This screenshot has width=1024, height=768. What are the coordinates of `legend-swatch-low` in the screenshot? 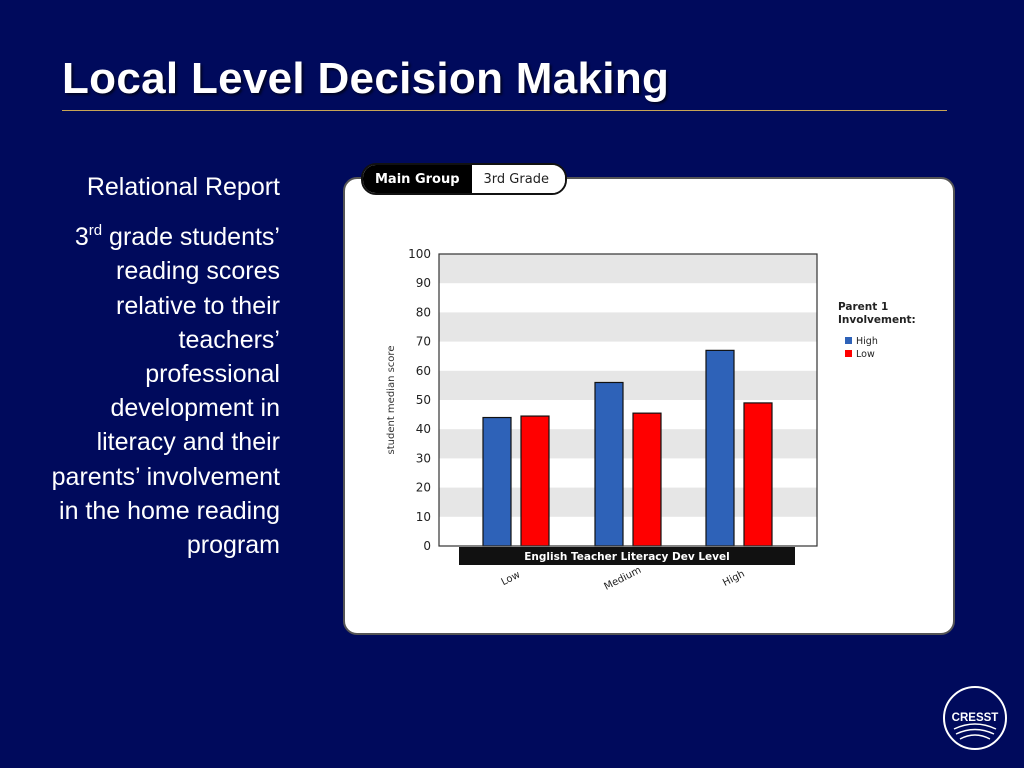 It's located at (848, 353).